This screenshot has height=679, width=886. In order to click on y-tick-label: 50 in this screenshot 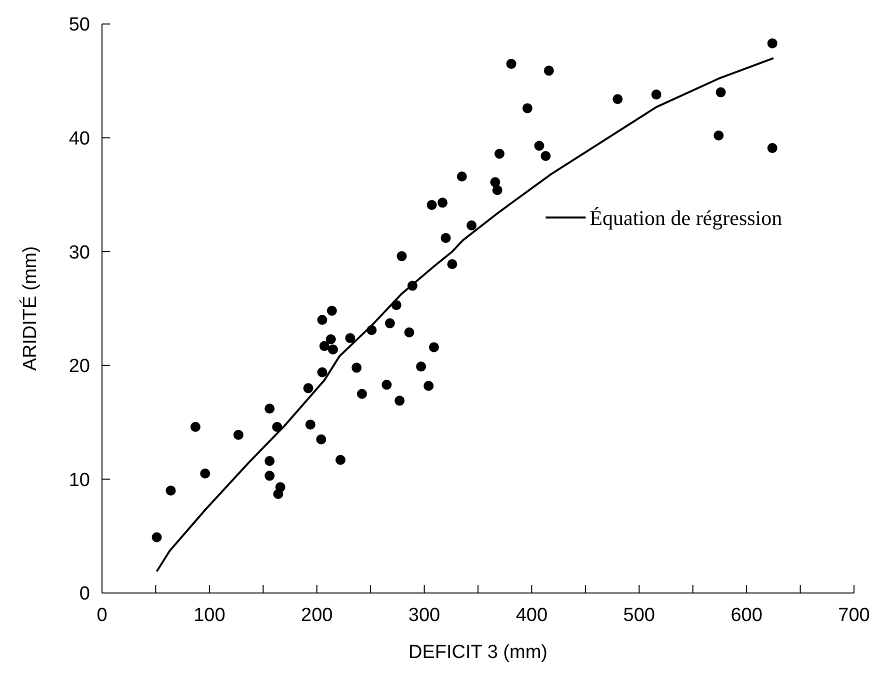, I will do `click(79, 25)`.